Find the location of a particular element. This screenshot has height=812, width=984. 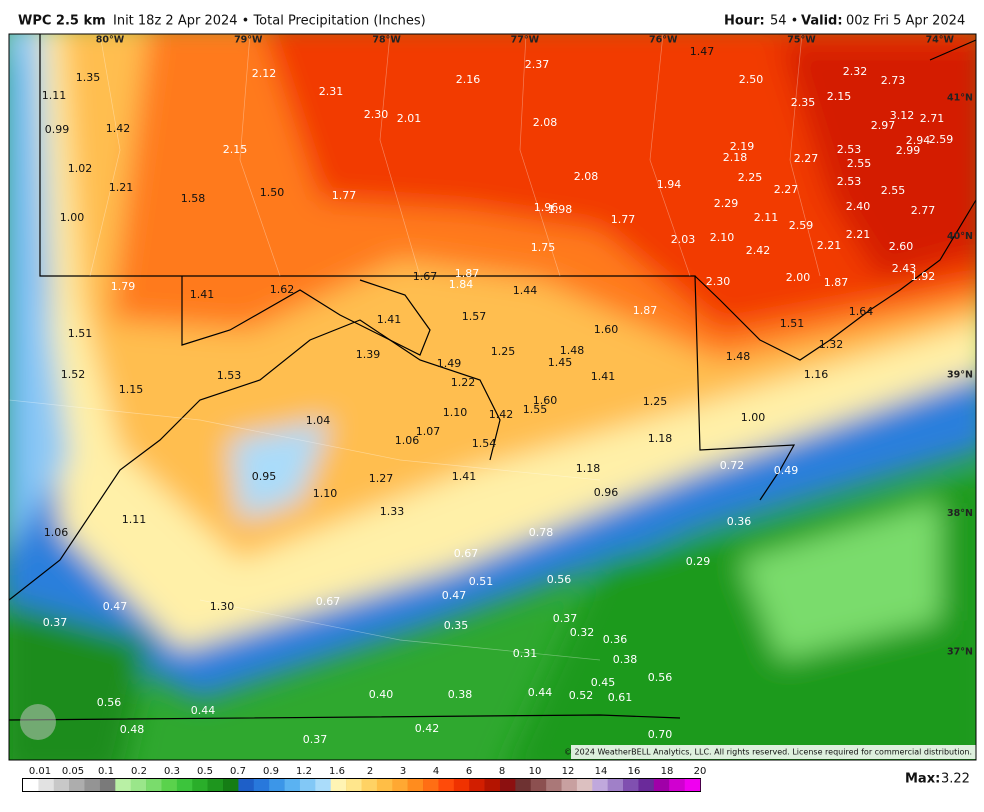

valid-label: Valid: is located at coordinates (822, 21).